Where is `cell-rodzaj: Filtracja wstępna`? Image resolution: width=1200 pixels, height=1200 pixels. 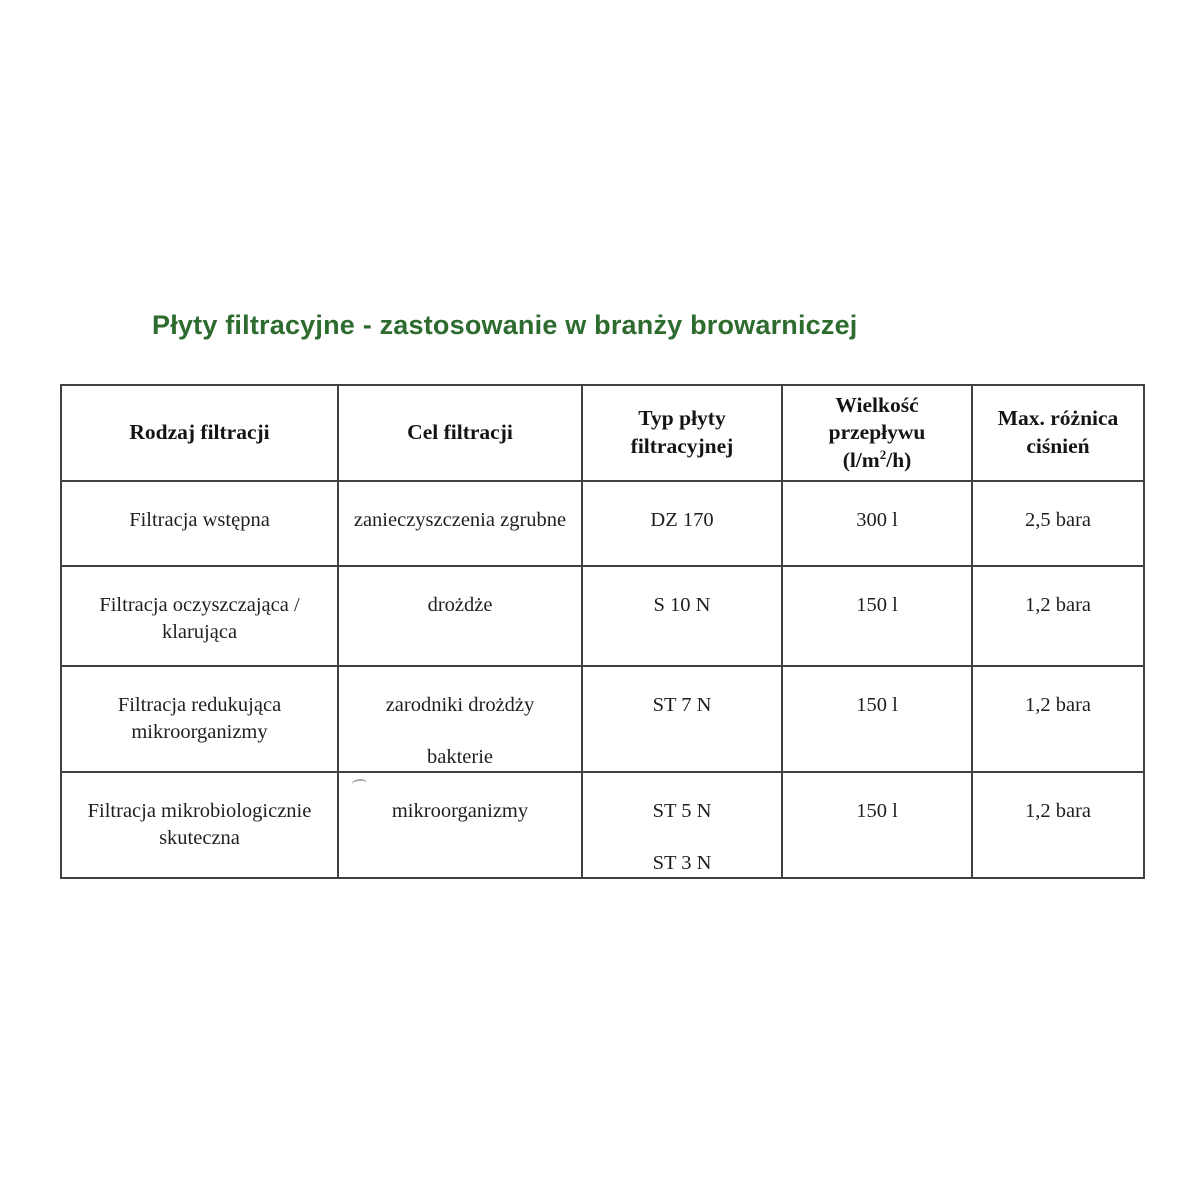
cell-rodzaj: Filtracja wstępna is located at coordinates (199, 523).